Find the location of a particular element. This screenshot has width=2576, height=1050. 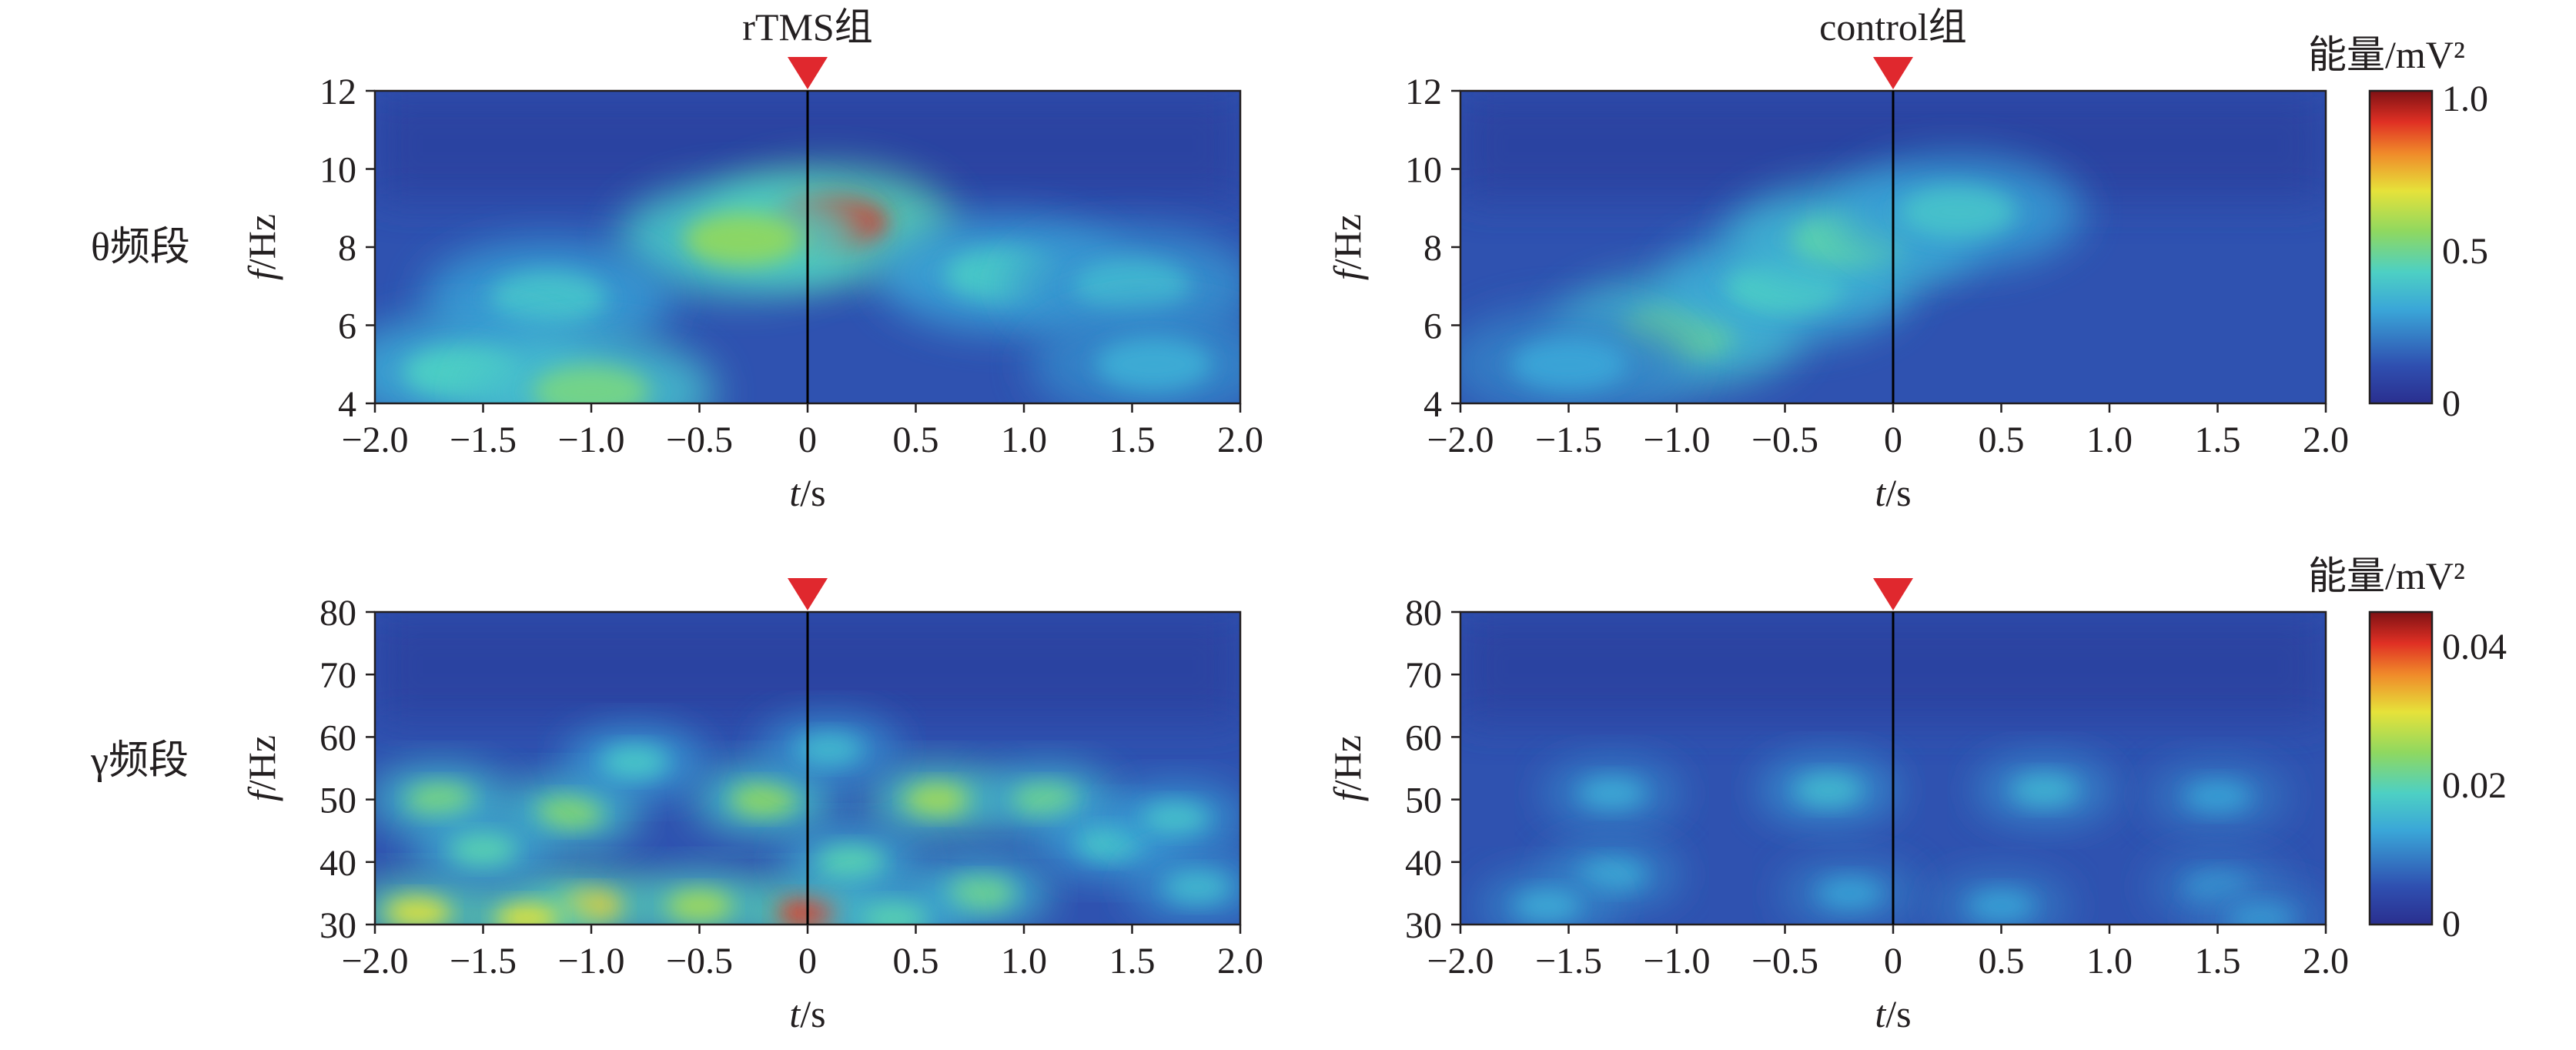

colorbar-gradient-gamma is located at coordinates (2401, 768).